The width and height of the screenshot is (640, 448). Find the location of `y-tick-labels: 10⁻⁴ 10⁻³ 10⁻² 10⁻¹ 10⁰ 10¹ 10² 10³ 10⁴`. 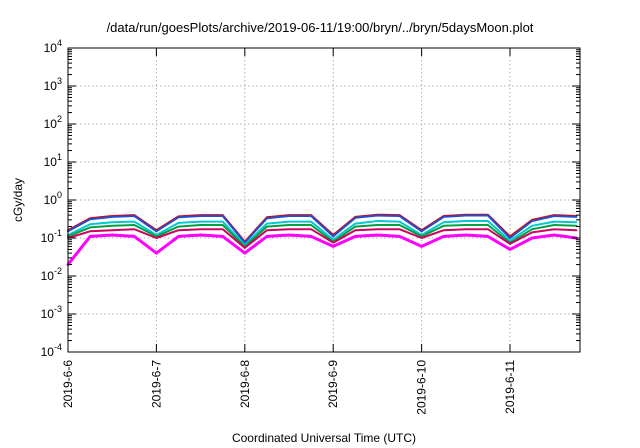

y-tick-labels: 10⁻⁴ 10⁻³ 10⁻² 10⁻¹ 10⁰ 10¹ 10² 10³ 10⁴ is located at coordinates (51, 198).